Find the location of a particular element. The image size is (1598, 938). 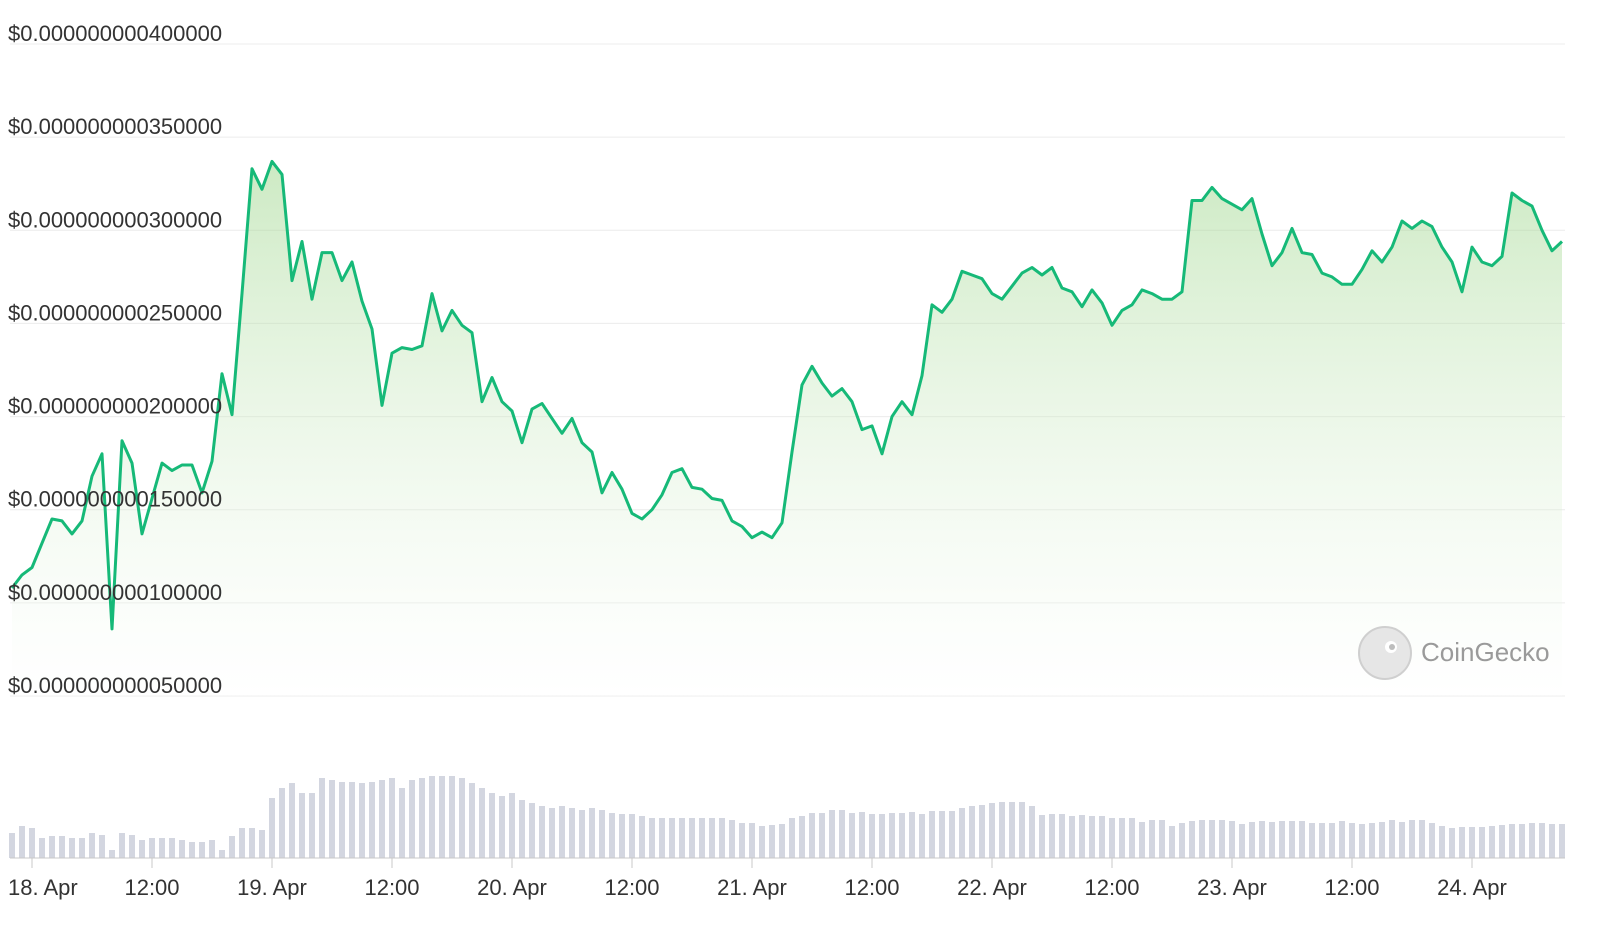

x-tick-label: 24. Apr is located at coordinates (1472, 887).